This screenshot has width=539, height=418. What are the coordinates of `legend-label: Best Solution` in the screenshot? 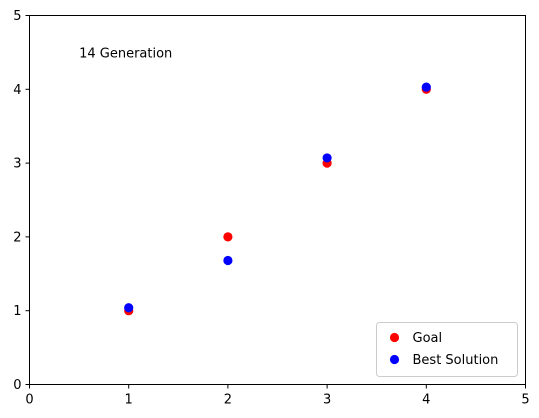 It's located at (456, 360).